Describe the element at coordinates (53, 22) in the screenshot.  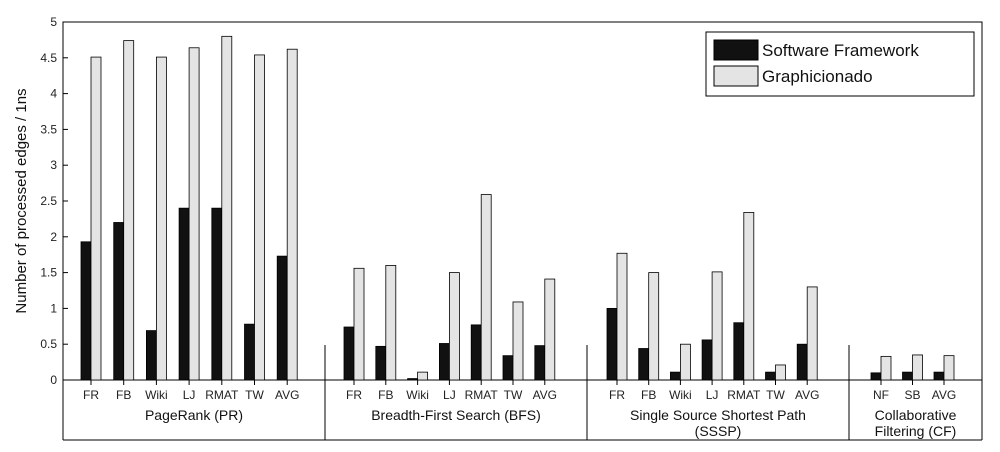
I see `y-tick-label: 5` at that location.